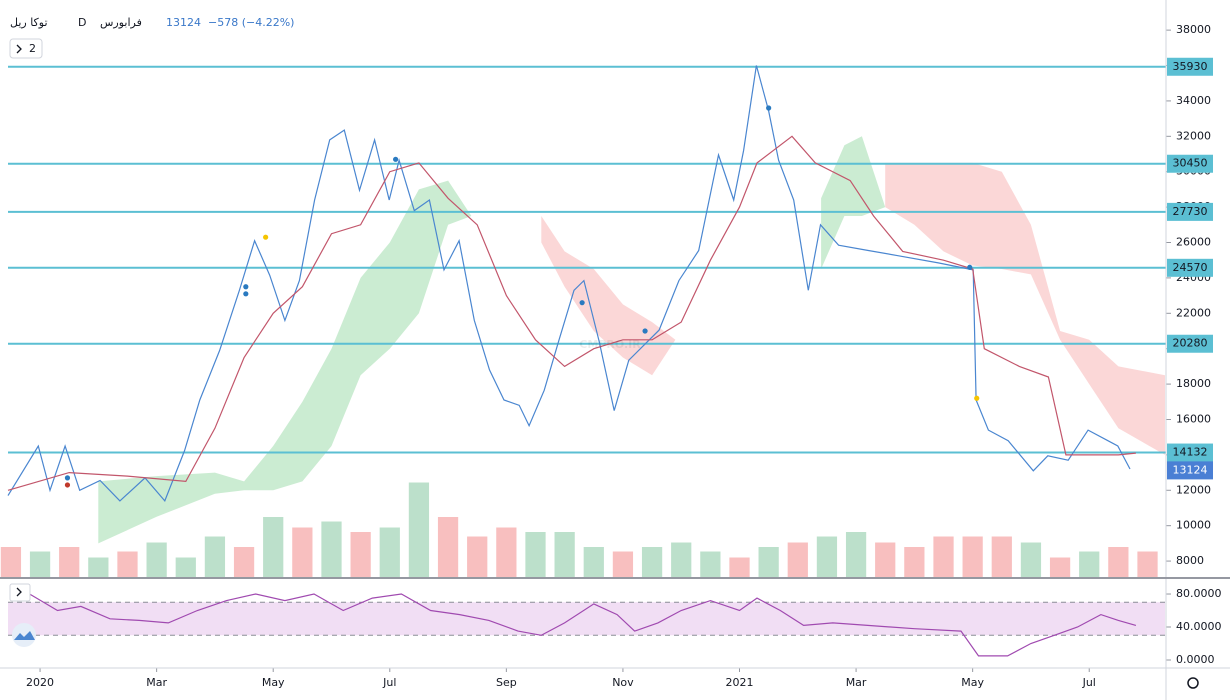 The height and width of the screenshot is (700, 1230). Describe the element at coordinates (1193, 135) in the screenshot. I see `y-tick-label: 32000` at that location.